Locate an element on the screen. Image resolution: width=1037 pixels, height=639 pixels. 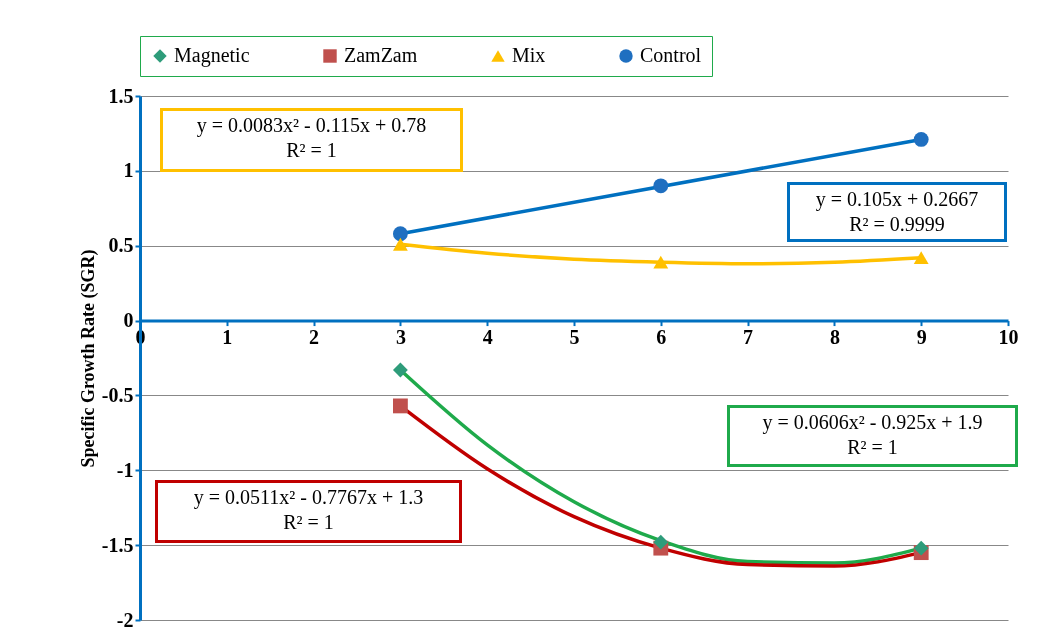
legend-label: ZamZam is located at coordinates (381, 55).